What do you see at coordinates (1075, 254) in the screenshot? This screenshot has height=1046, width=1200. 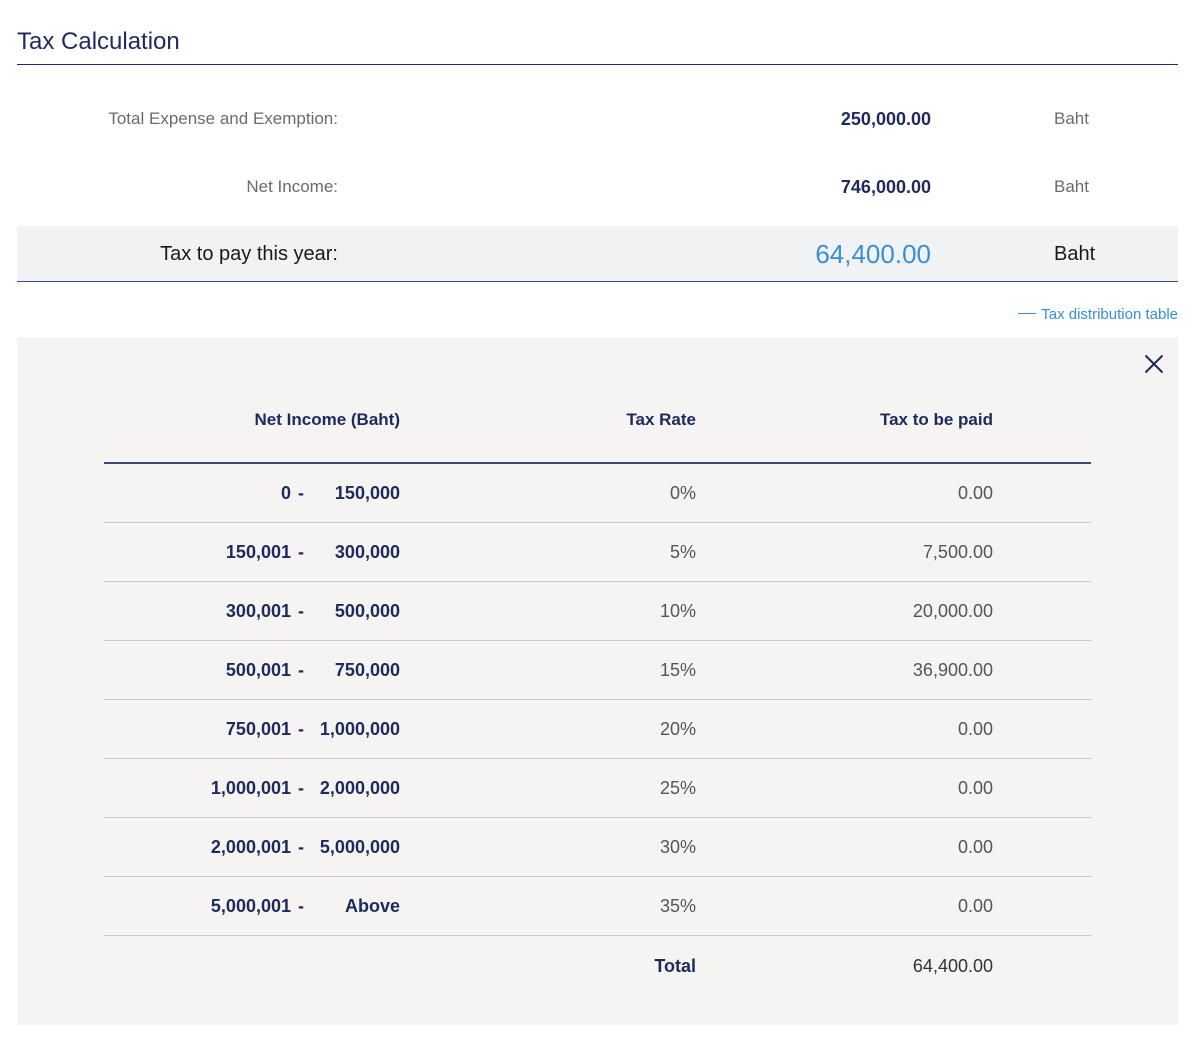 I see `tax-to-pay-unit: Baht` at bounding box center [1075, 254].